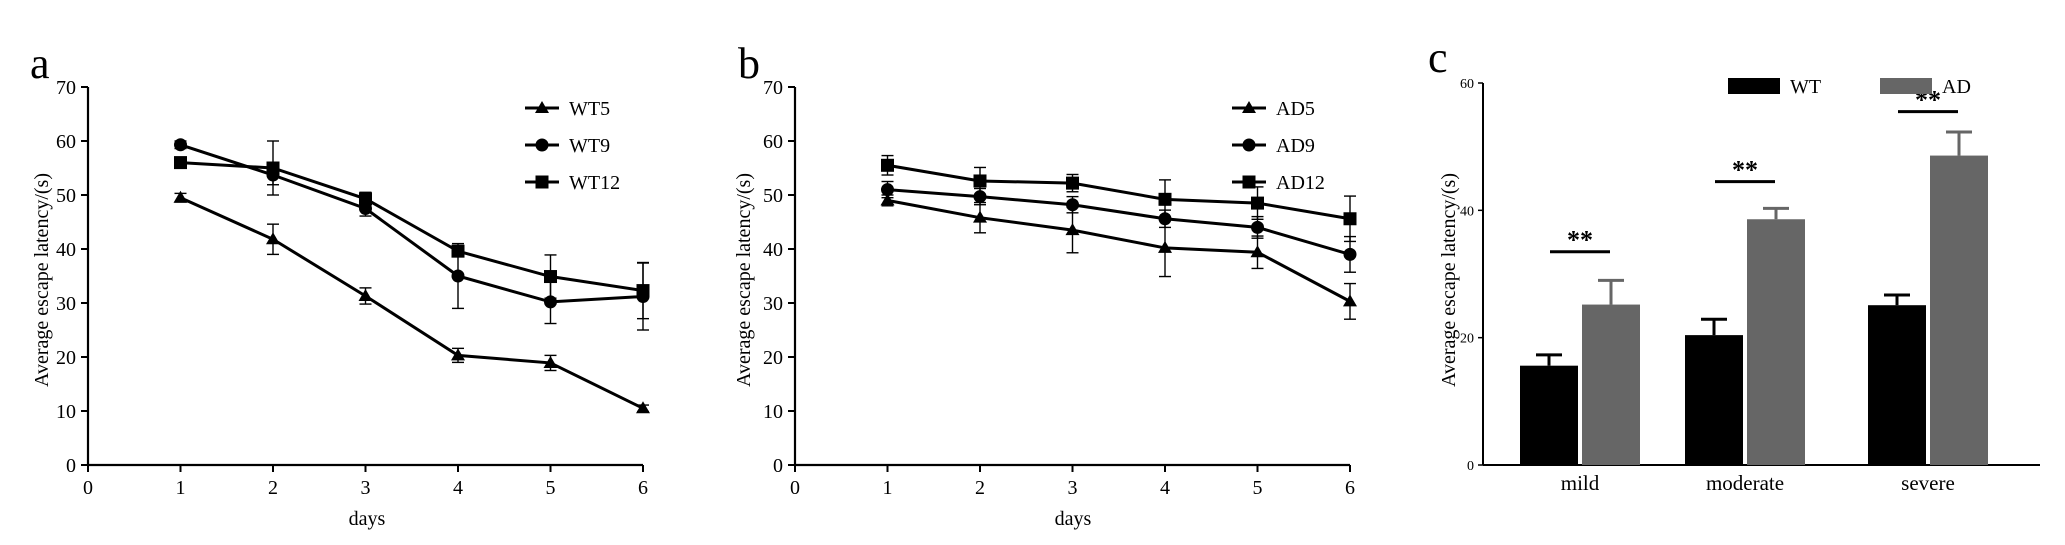 This screenshot has width=2065, height=545. What do you see at coordinates (773, 142) in the screenshot?
I see `y-tick-label: 60` at bounding box center [773, 142].